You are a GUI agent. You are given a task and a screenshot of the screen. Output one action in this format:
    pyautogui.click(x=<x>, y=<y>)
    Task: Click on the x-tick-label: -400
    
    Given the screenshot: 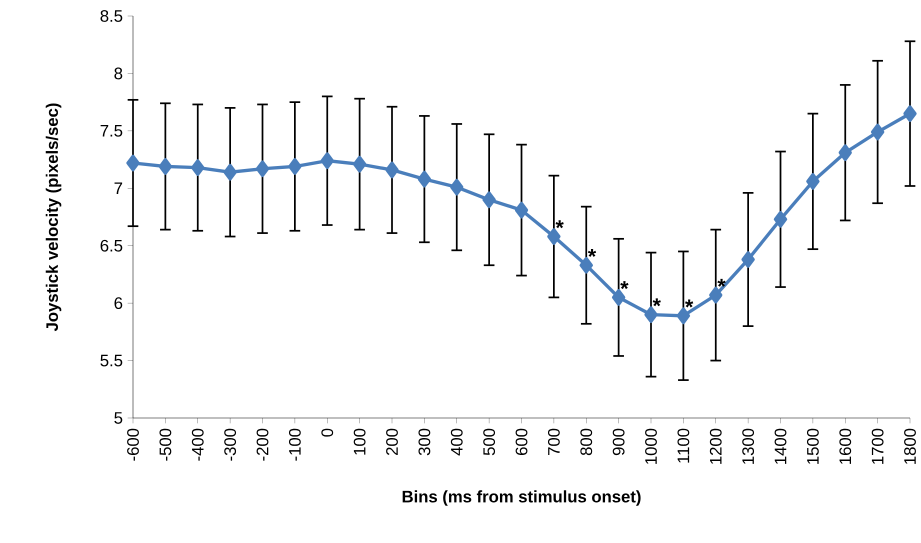 What is the action you would take?
    pyautogui.click(x=198, y=444)
    